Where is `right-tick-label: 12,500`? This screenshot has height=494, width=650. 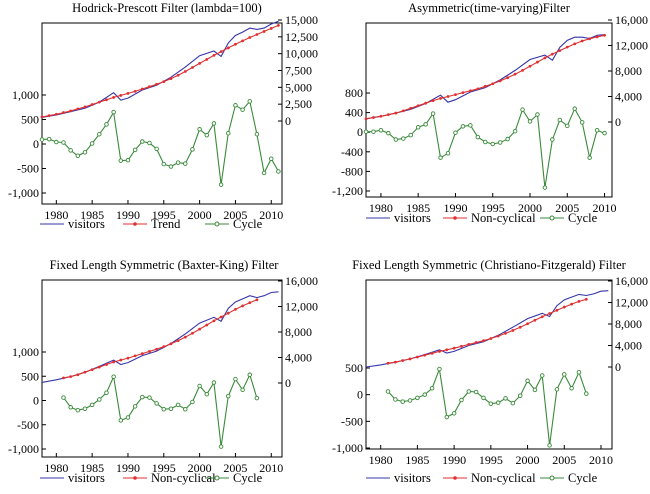
right-tick-label: 12,500 is located at coordinates (301, 37).